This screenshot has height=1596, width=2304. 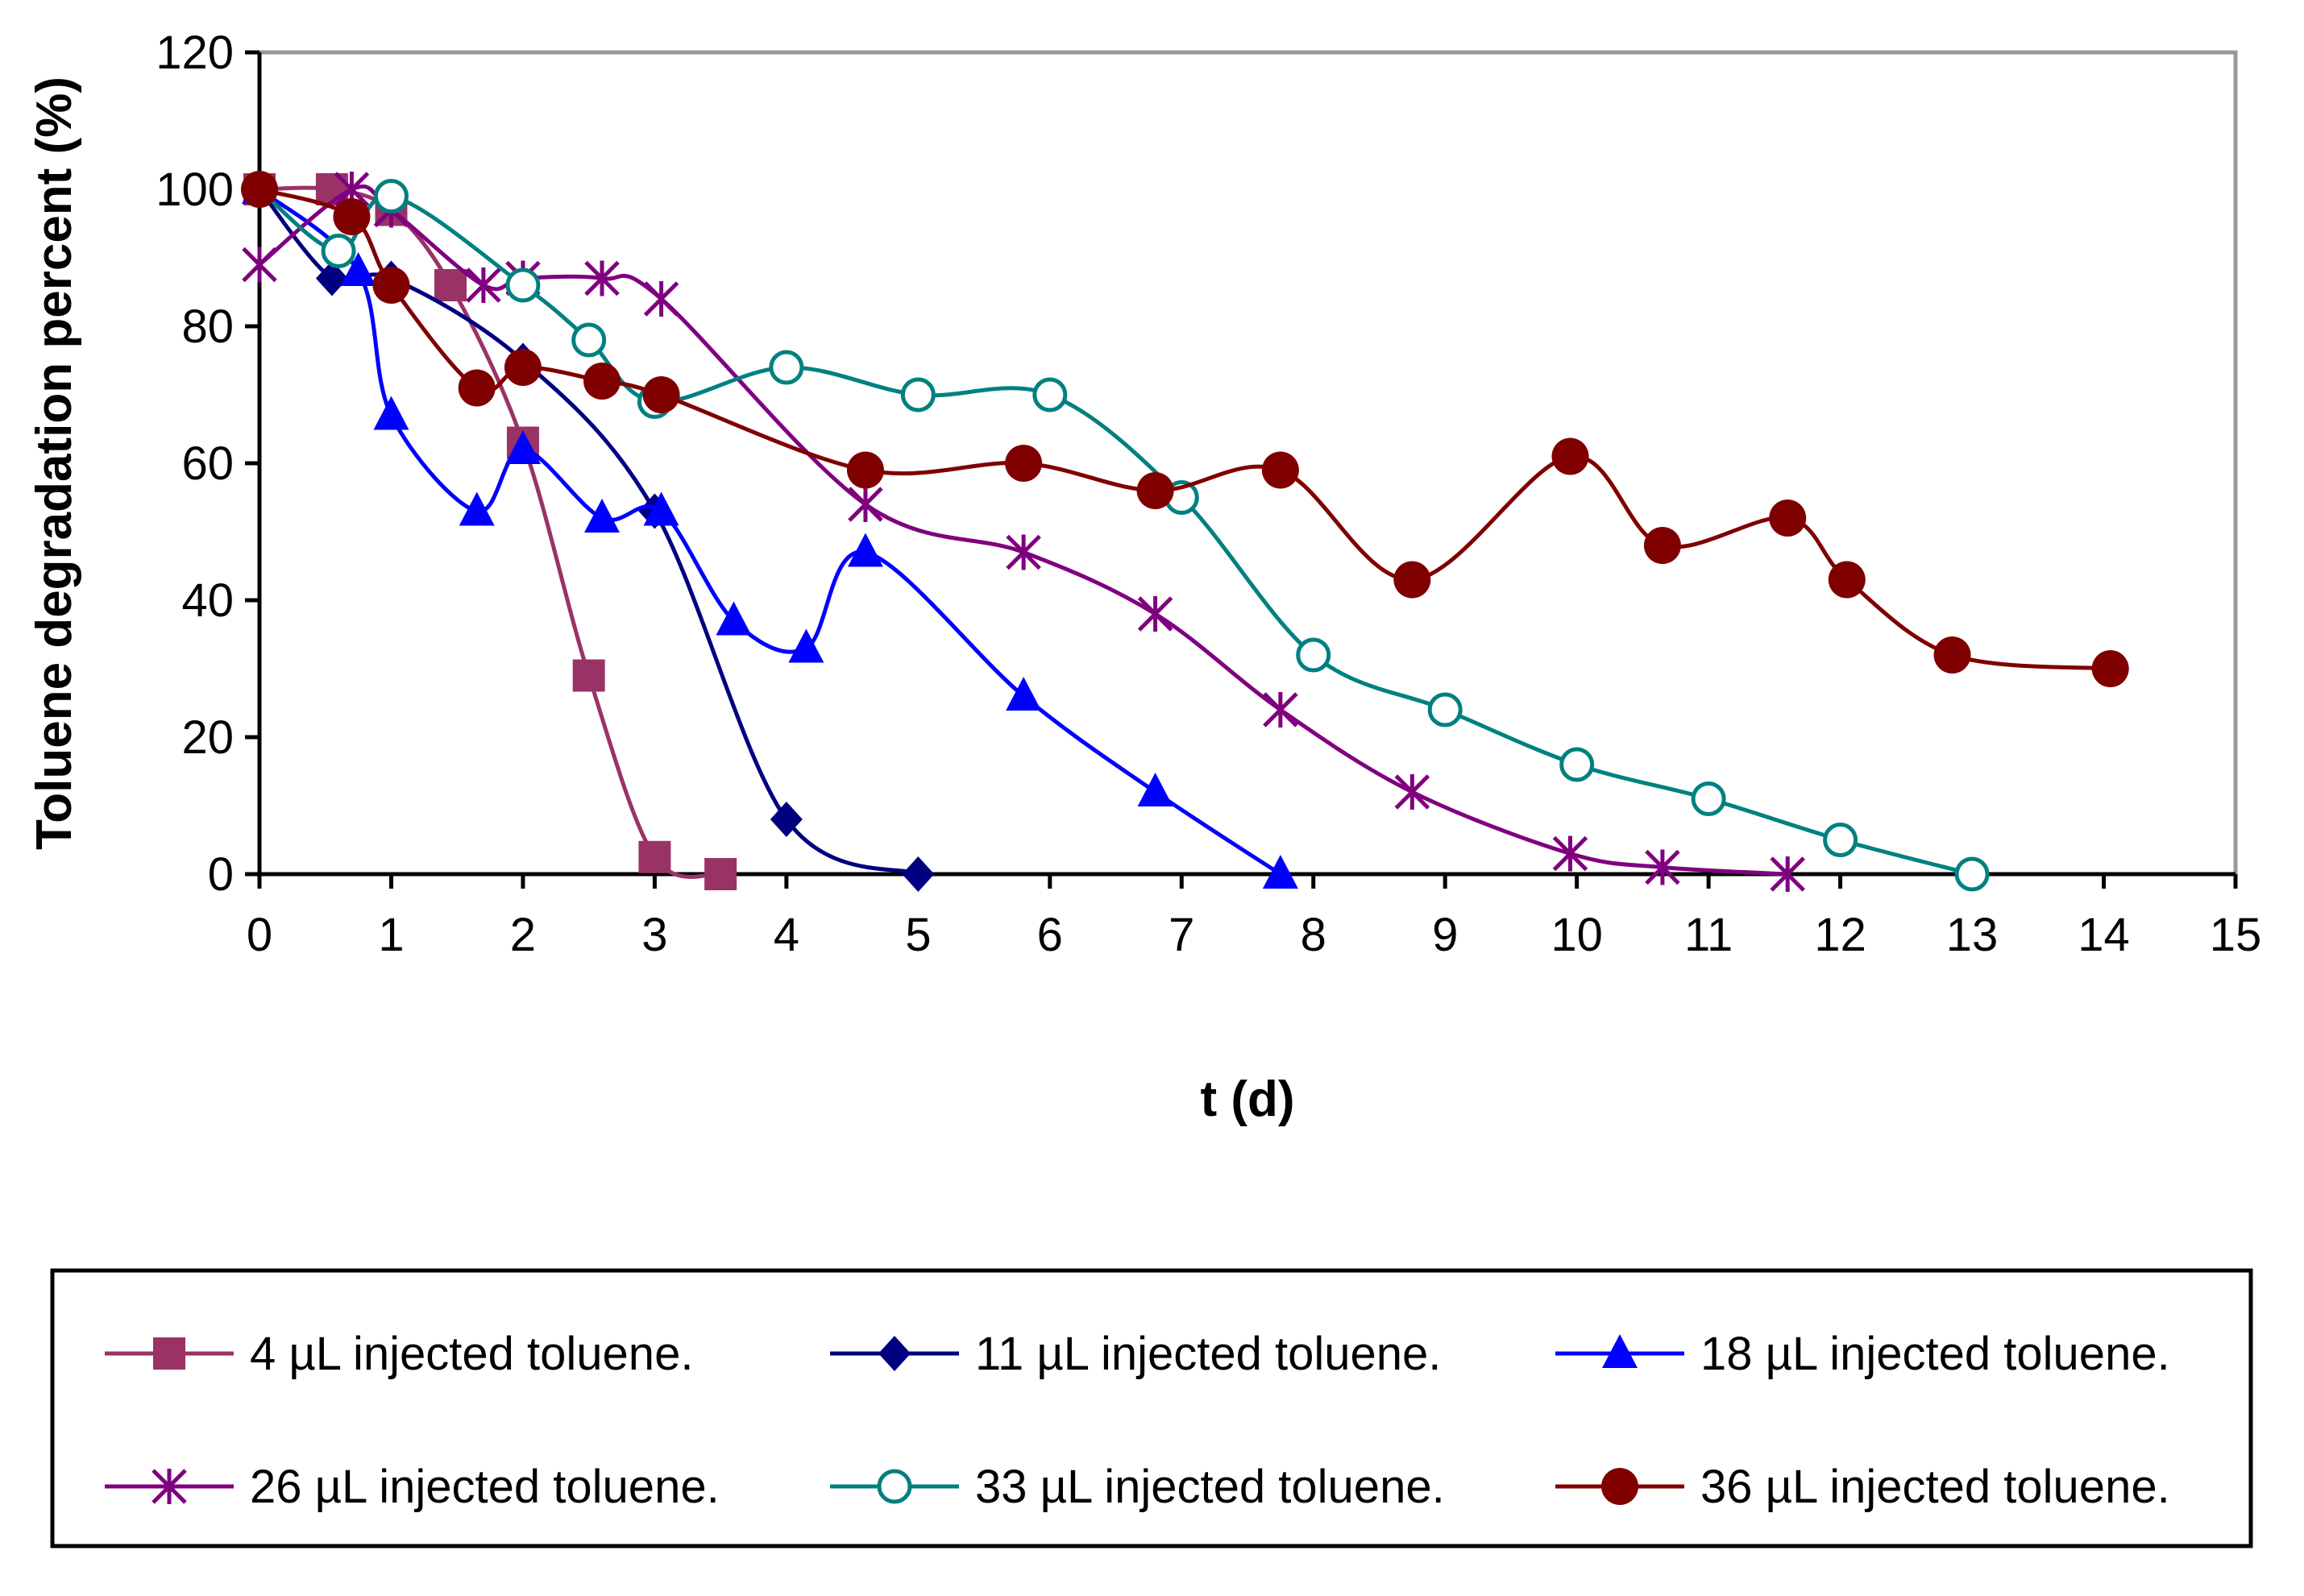 I want to click on legend-label: 33 µL injected toluene., so click(x=1210, y=1487).